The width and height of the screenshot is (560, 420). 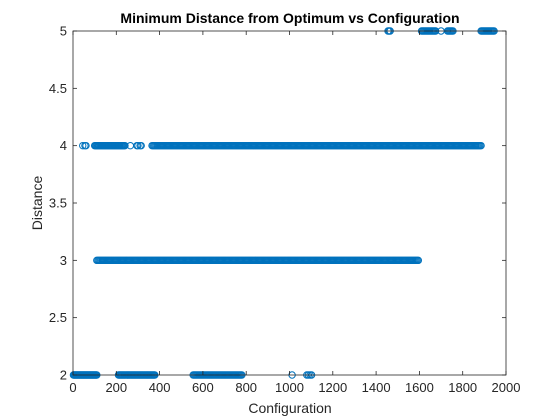 I want to click on y-tick-label: 4, so click(x=63, y=145).